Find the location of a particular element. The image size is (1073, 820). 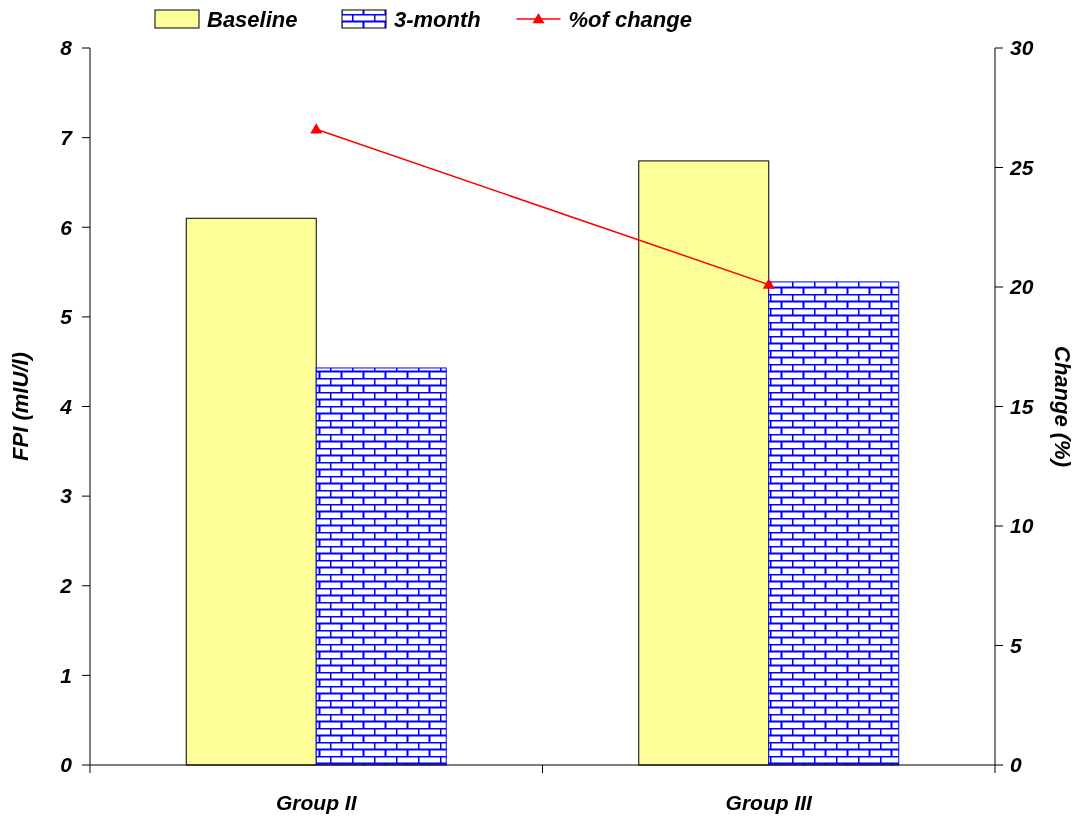

y2-tick-label: 15 is located at coordinates (1022, 406).